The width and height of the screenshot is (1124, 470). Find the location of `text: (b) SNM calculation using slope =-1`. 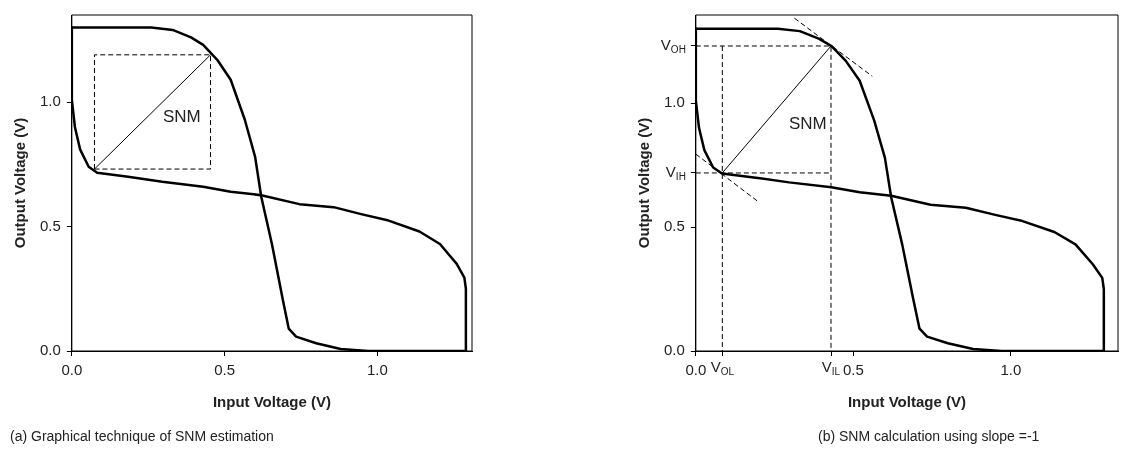

text: (b) SNM calculation using slope =-1 is located at coordinates (929, 436).